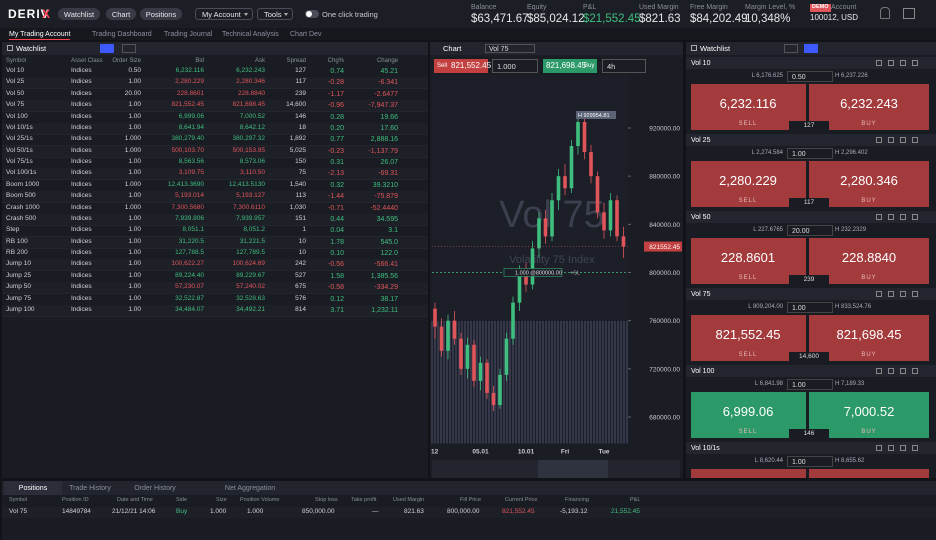 This screenshot has height=540, width=936. Describe the element at coordinates (748, 261) in the screenshot. I see `card-sell-button: 228.8601 SELL` at that location.